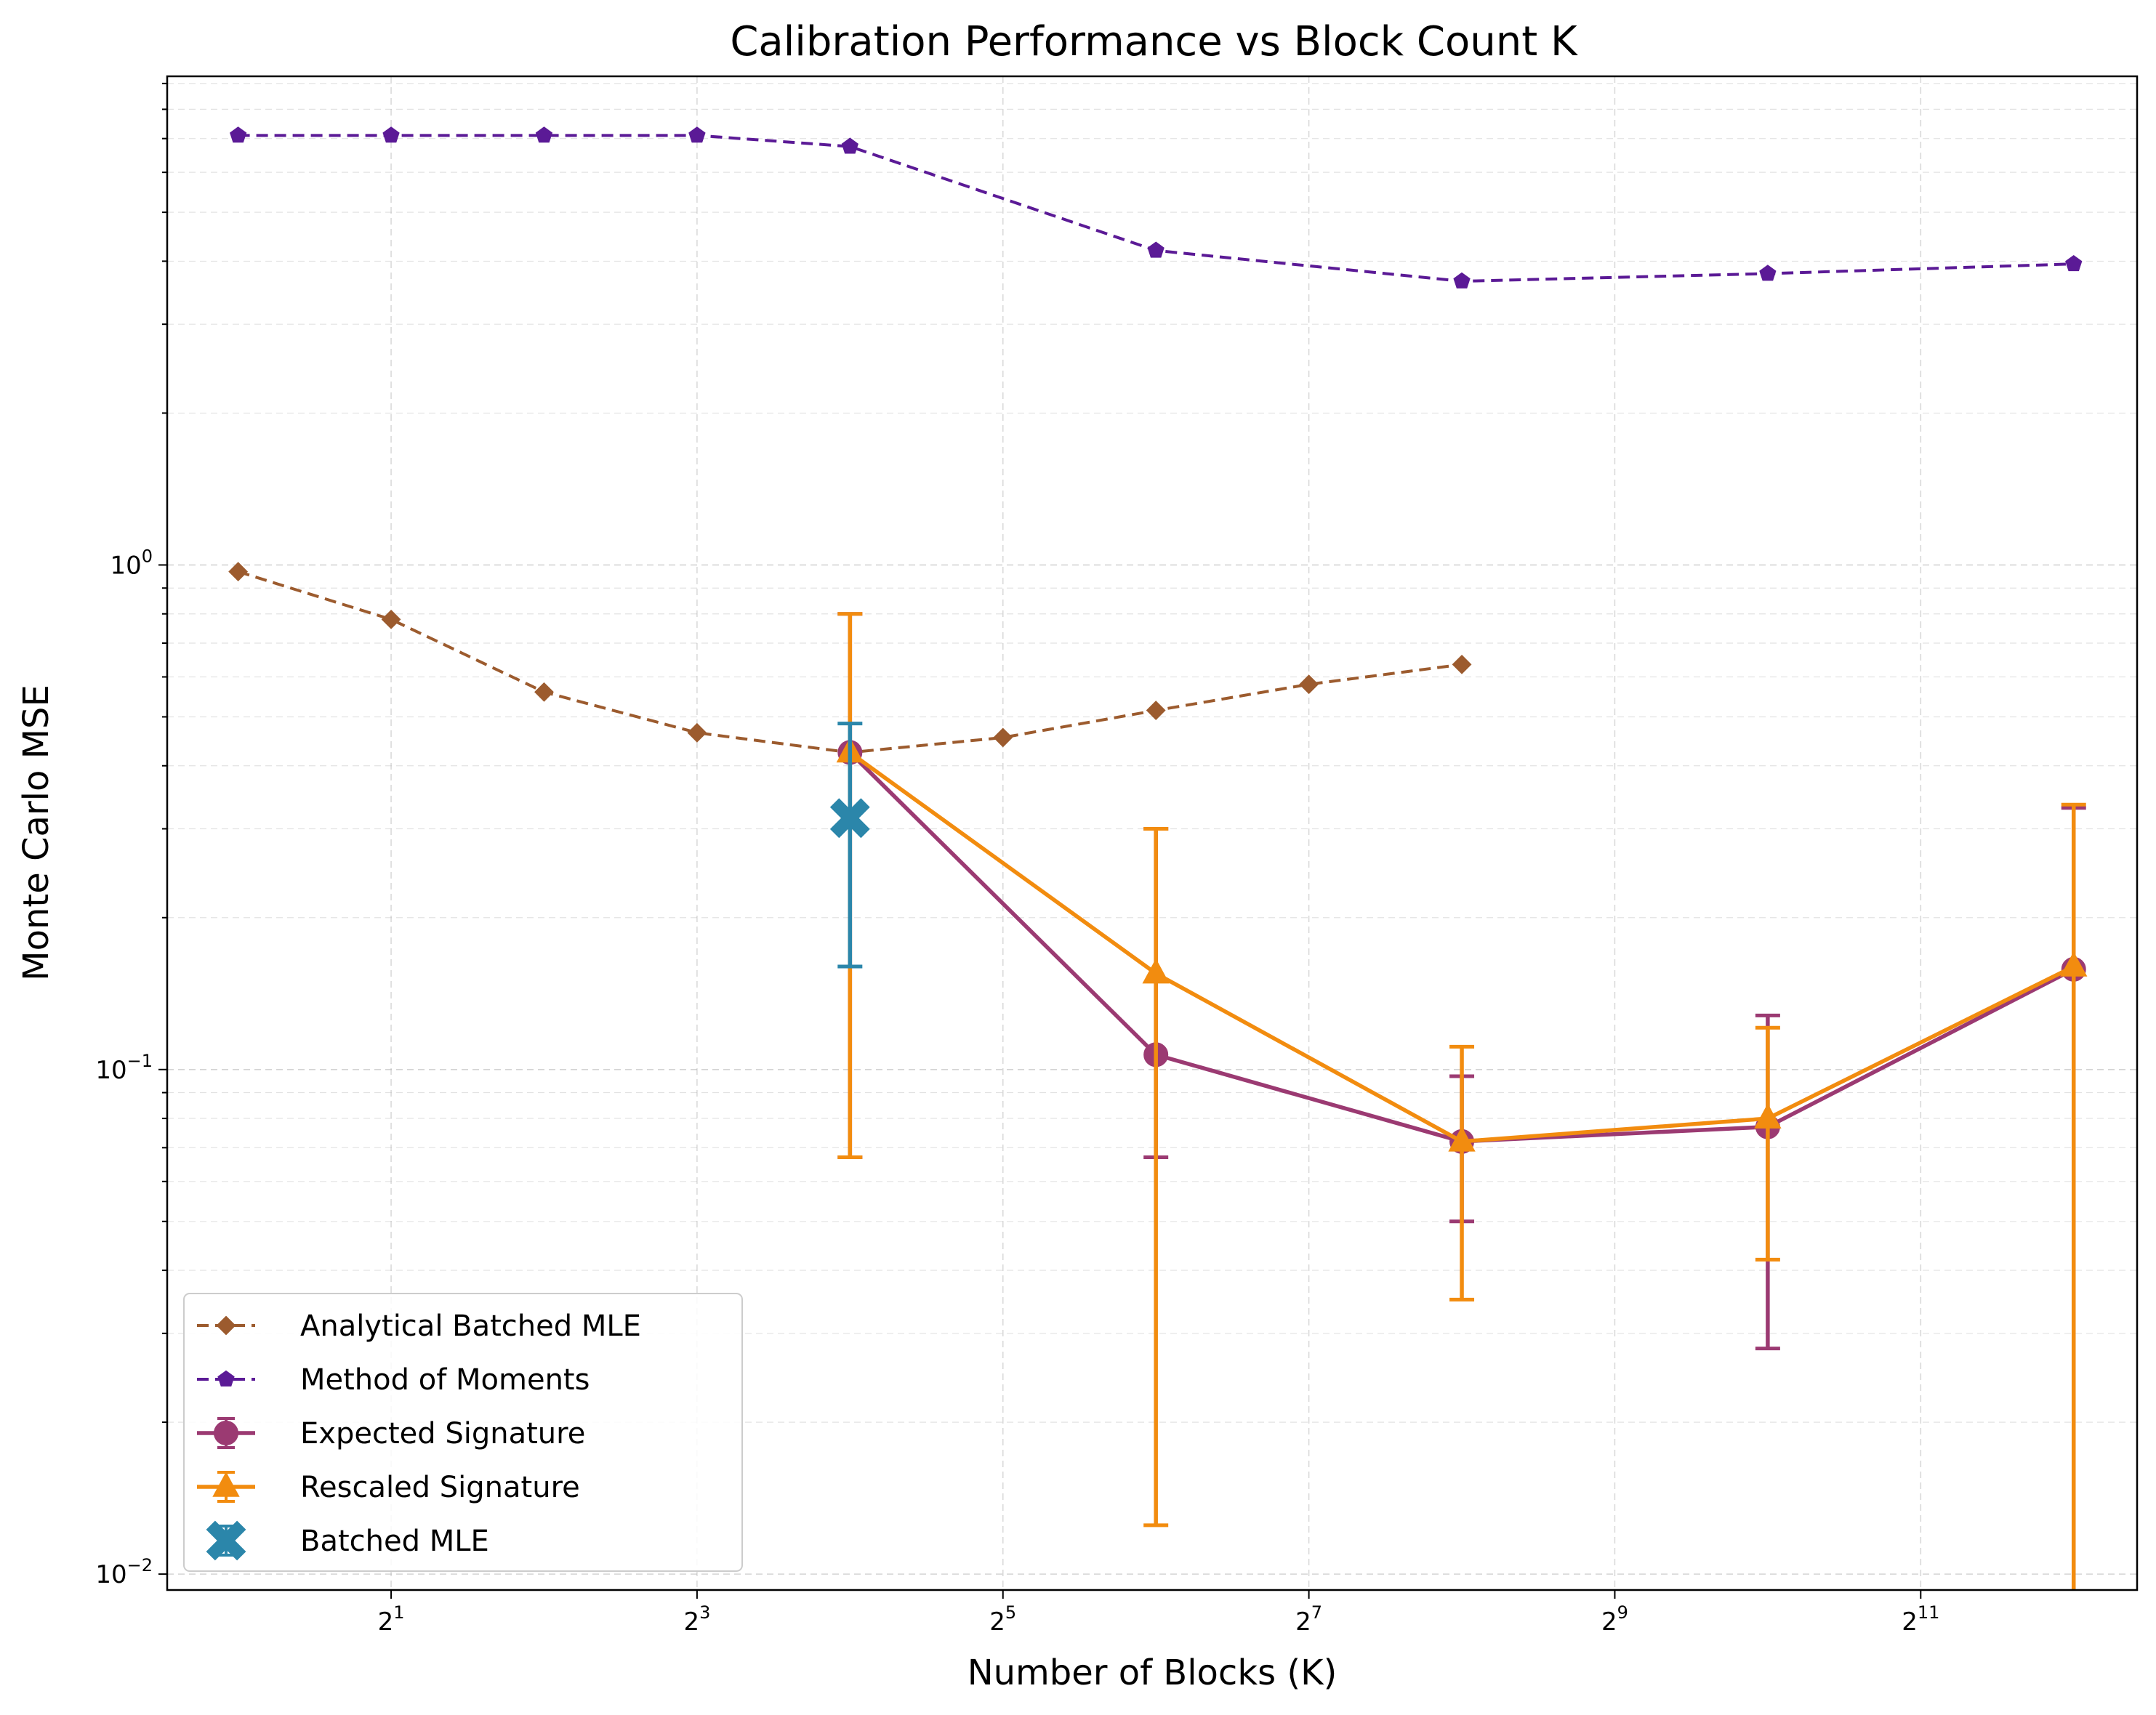  I want to click on legend-label: Method of Moments, so click(445, 1380).